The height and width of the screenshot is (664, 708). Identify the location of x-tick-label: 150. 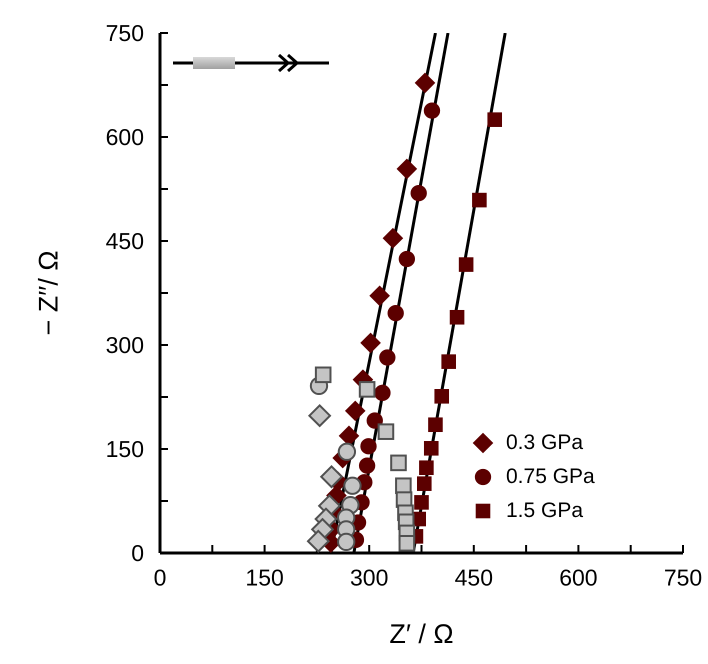
(264, 577).